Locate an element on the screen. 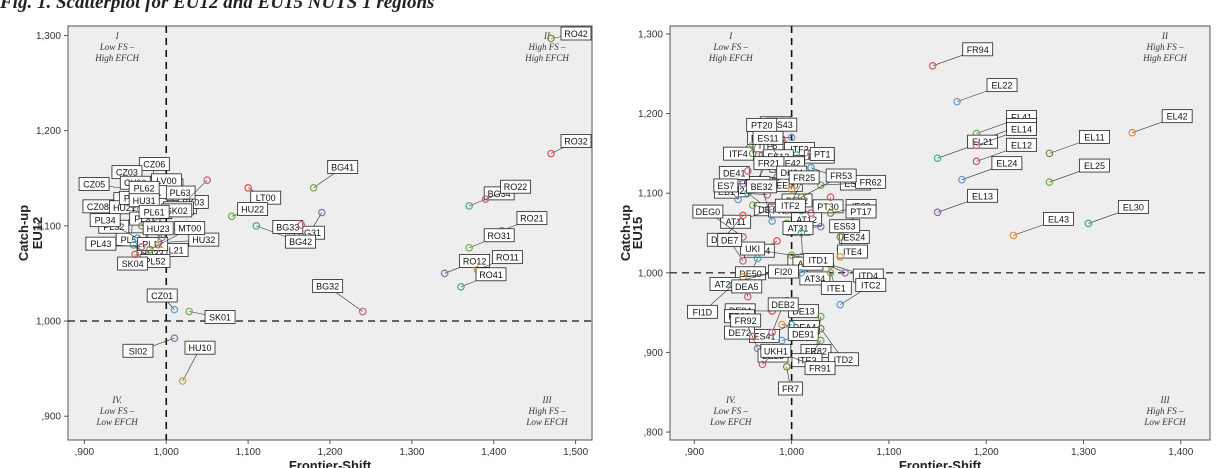 This screenshot has height=468, width=1224. point-label: BE32 is located at coordinates (762, 187).